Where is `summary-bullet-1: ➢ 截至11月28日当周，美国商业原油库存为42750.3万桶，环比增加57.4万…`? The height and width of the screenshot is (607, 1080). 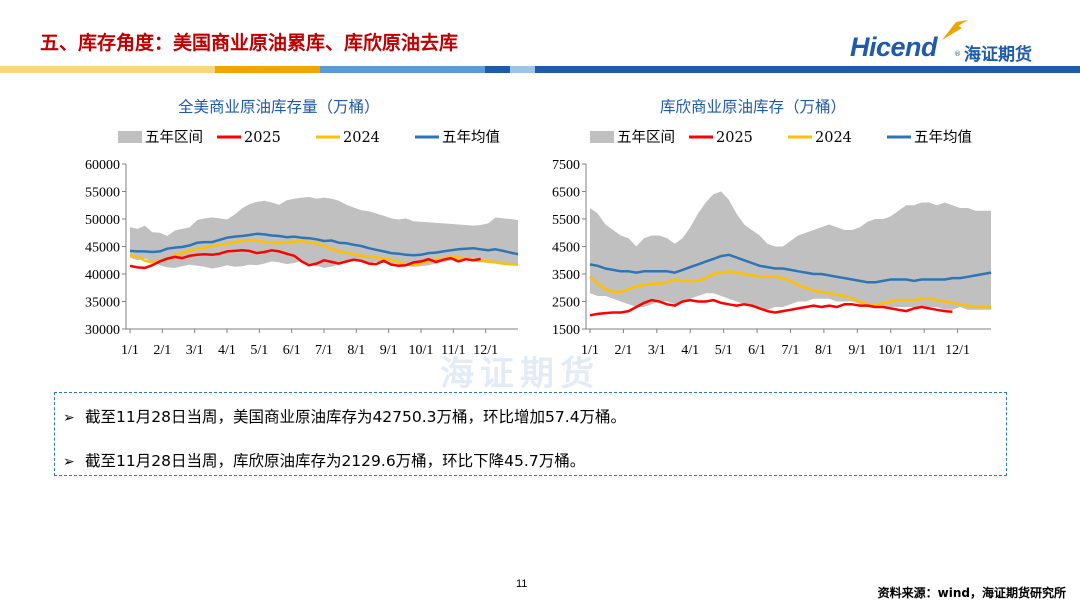 summary-bullet-1: ➢ 截至11月28日当周，美国商业原油库存为42750.3万桶，环比增加57.4万… is located at coordinates (344, 416).